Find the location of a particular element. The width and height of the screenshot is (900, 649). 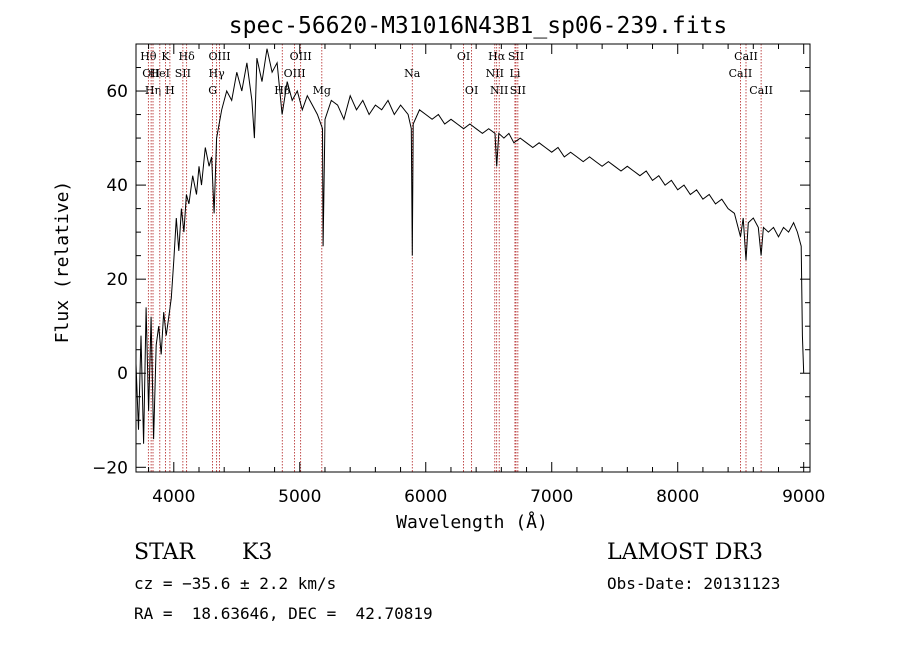

marker-label-7: Hδ is located at coordinates (187, 56).